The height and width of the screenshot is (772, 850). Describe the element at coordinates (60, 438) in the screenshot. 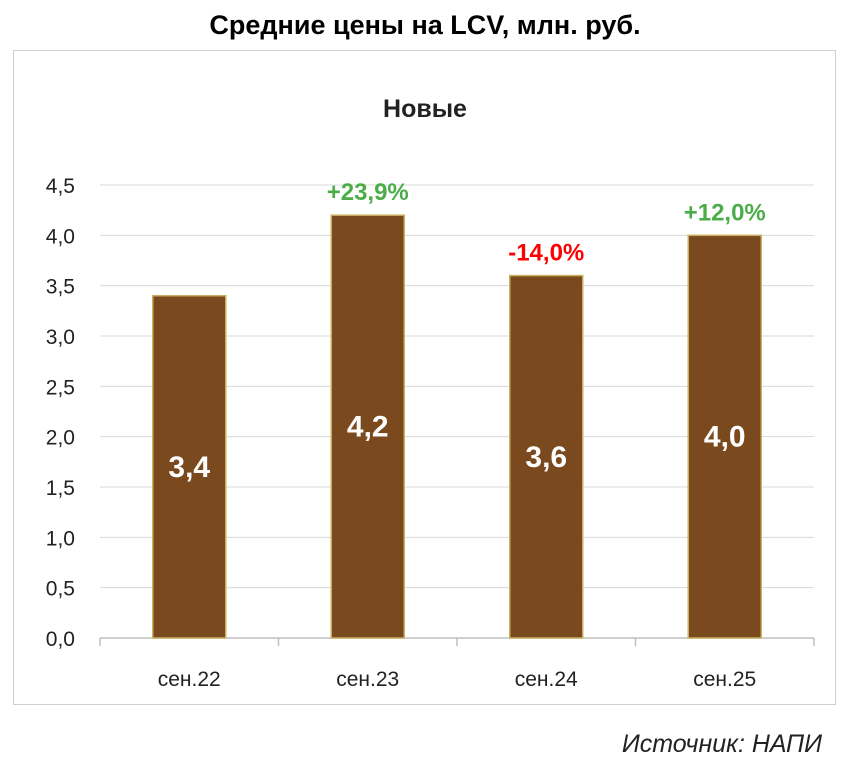

I see `y-tick-label: 2,0` at that location.